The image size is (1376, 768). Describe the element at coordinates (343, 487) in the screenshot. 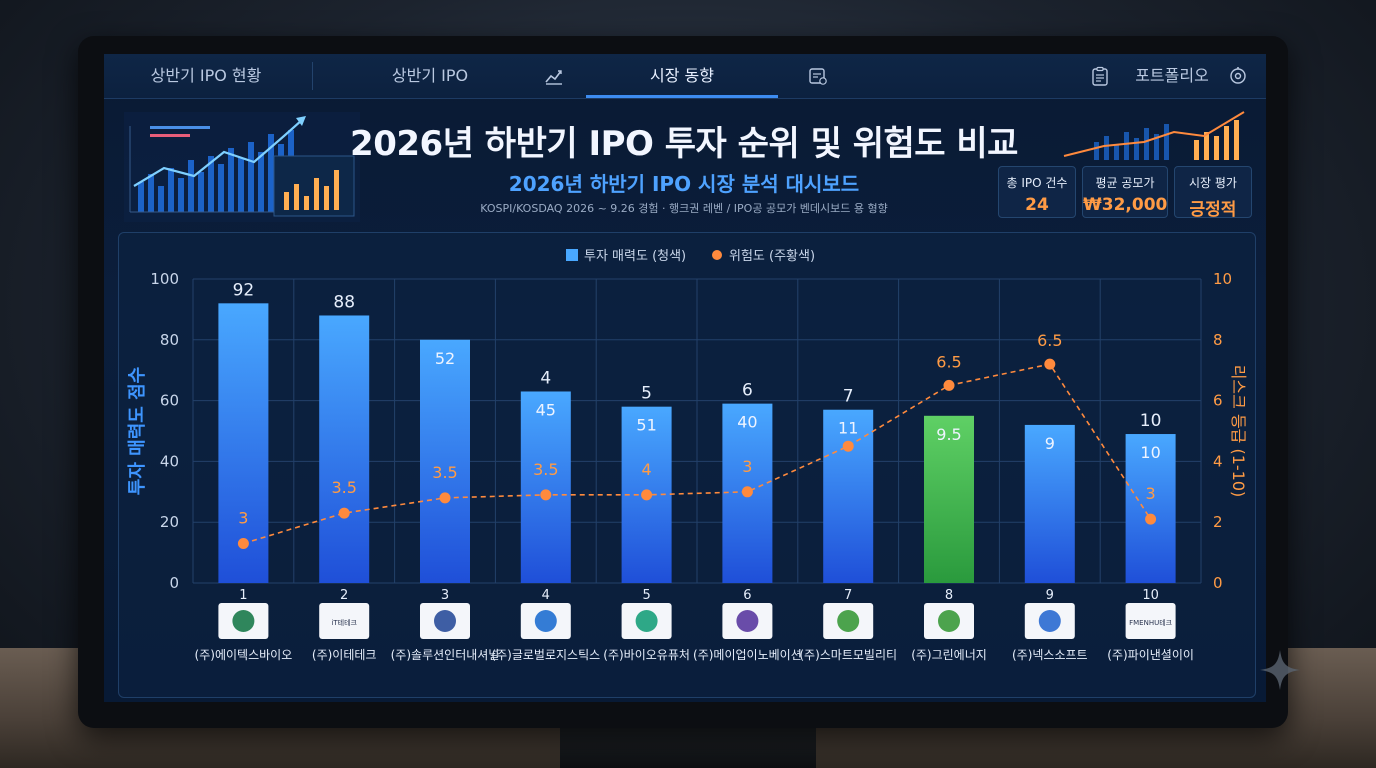

I see `risk-point-label: 3.5` at that location.